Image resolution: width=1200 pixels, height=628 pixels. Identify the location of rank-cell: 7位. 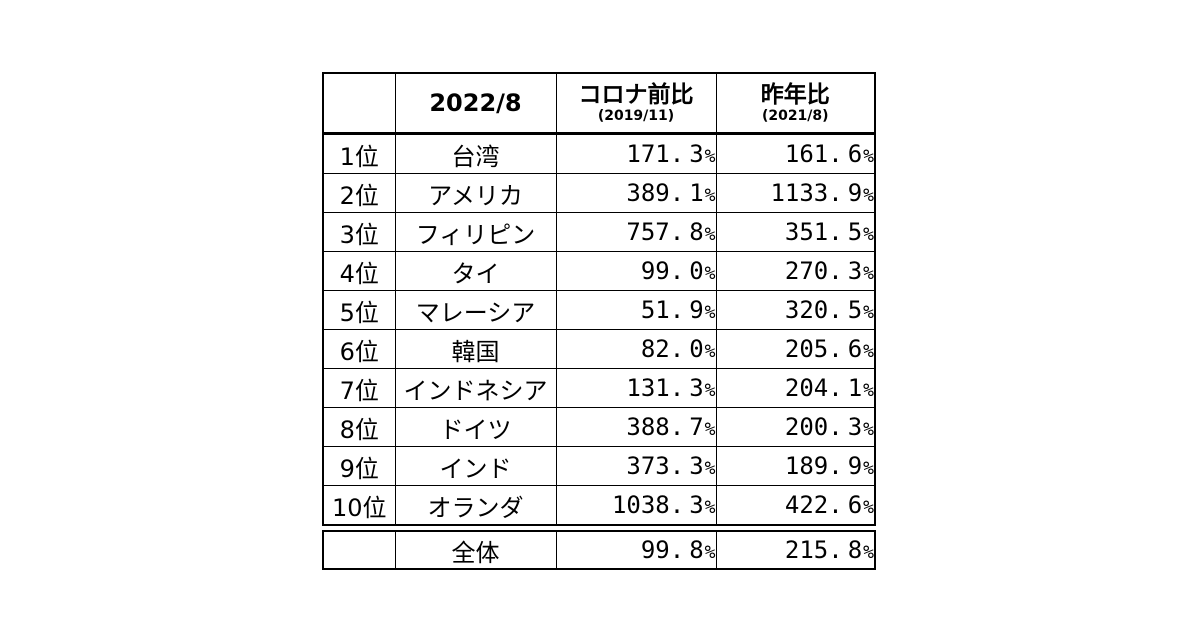
(359, 388).